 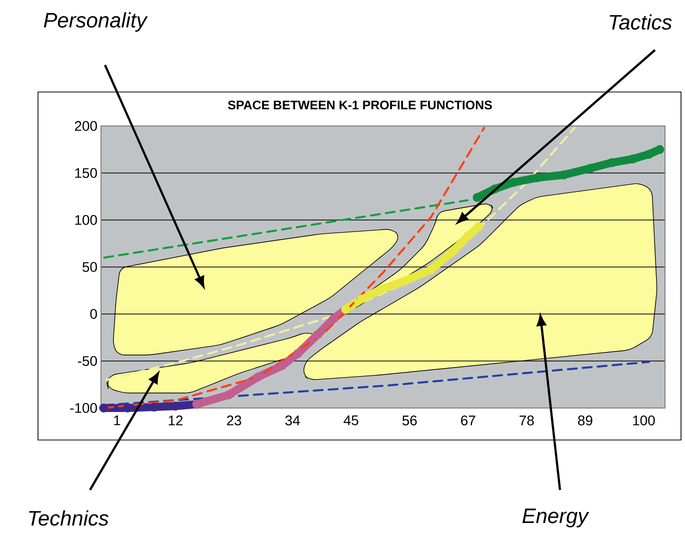 What do you see at coordinates (83, 408) in the screenshot?
I see `y-tick-label: -100` at bounding box center [83, 408].